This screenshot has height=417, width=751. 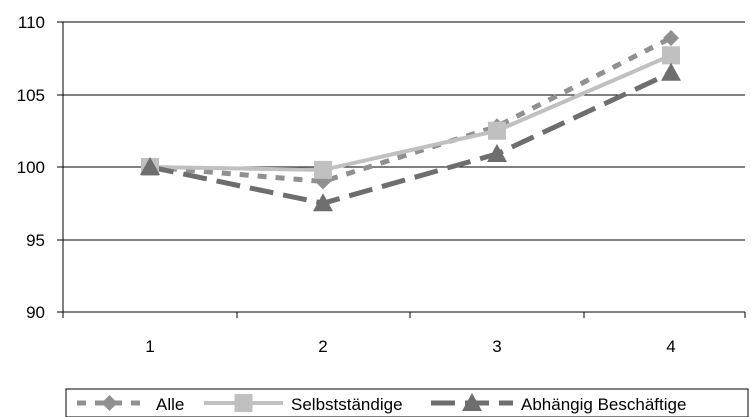 What do you see at coordinates (670, 346) in the screenshot?
I see `x-tick-label-4: 4` at bounding box center [670, 346].